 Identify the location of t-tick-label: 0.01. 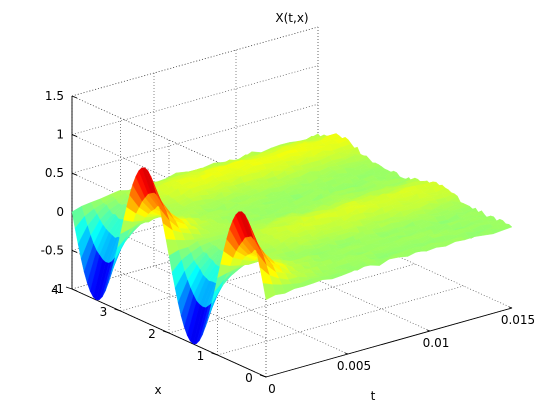
(436, 343).